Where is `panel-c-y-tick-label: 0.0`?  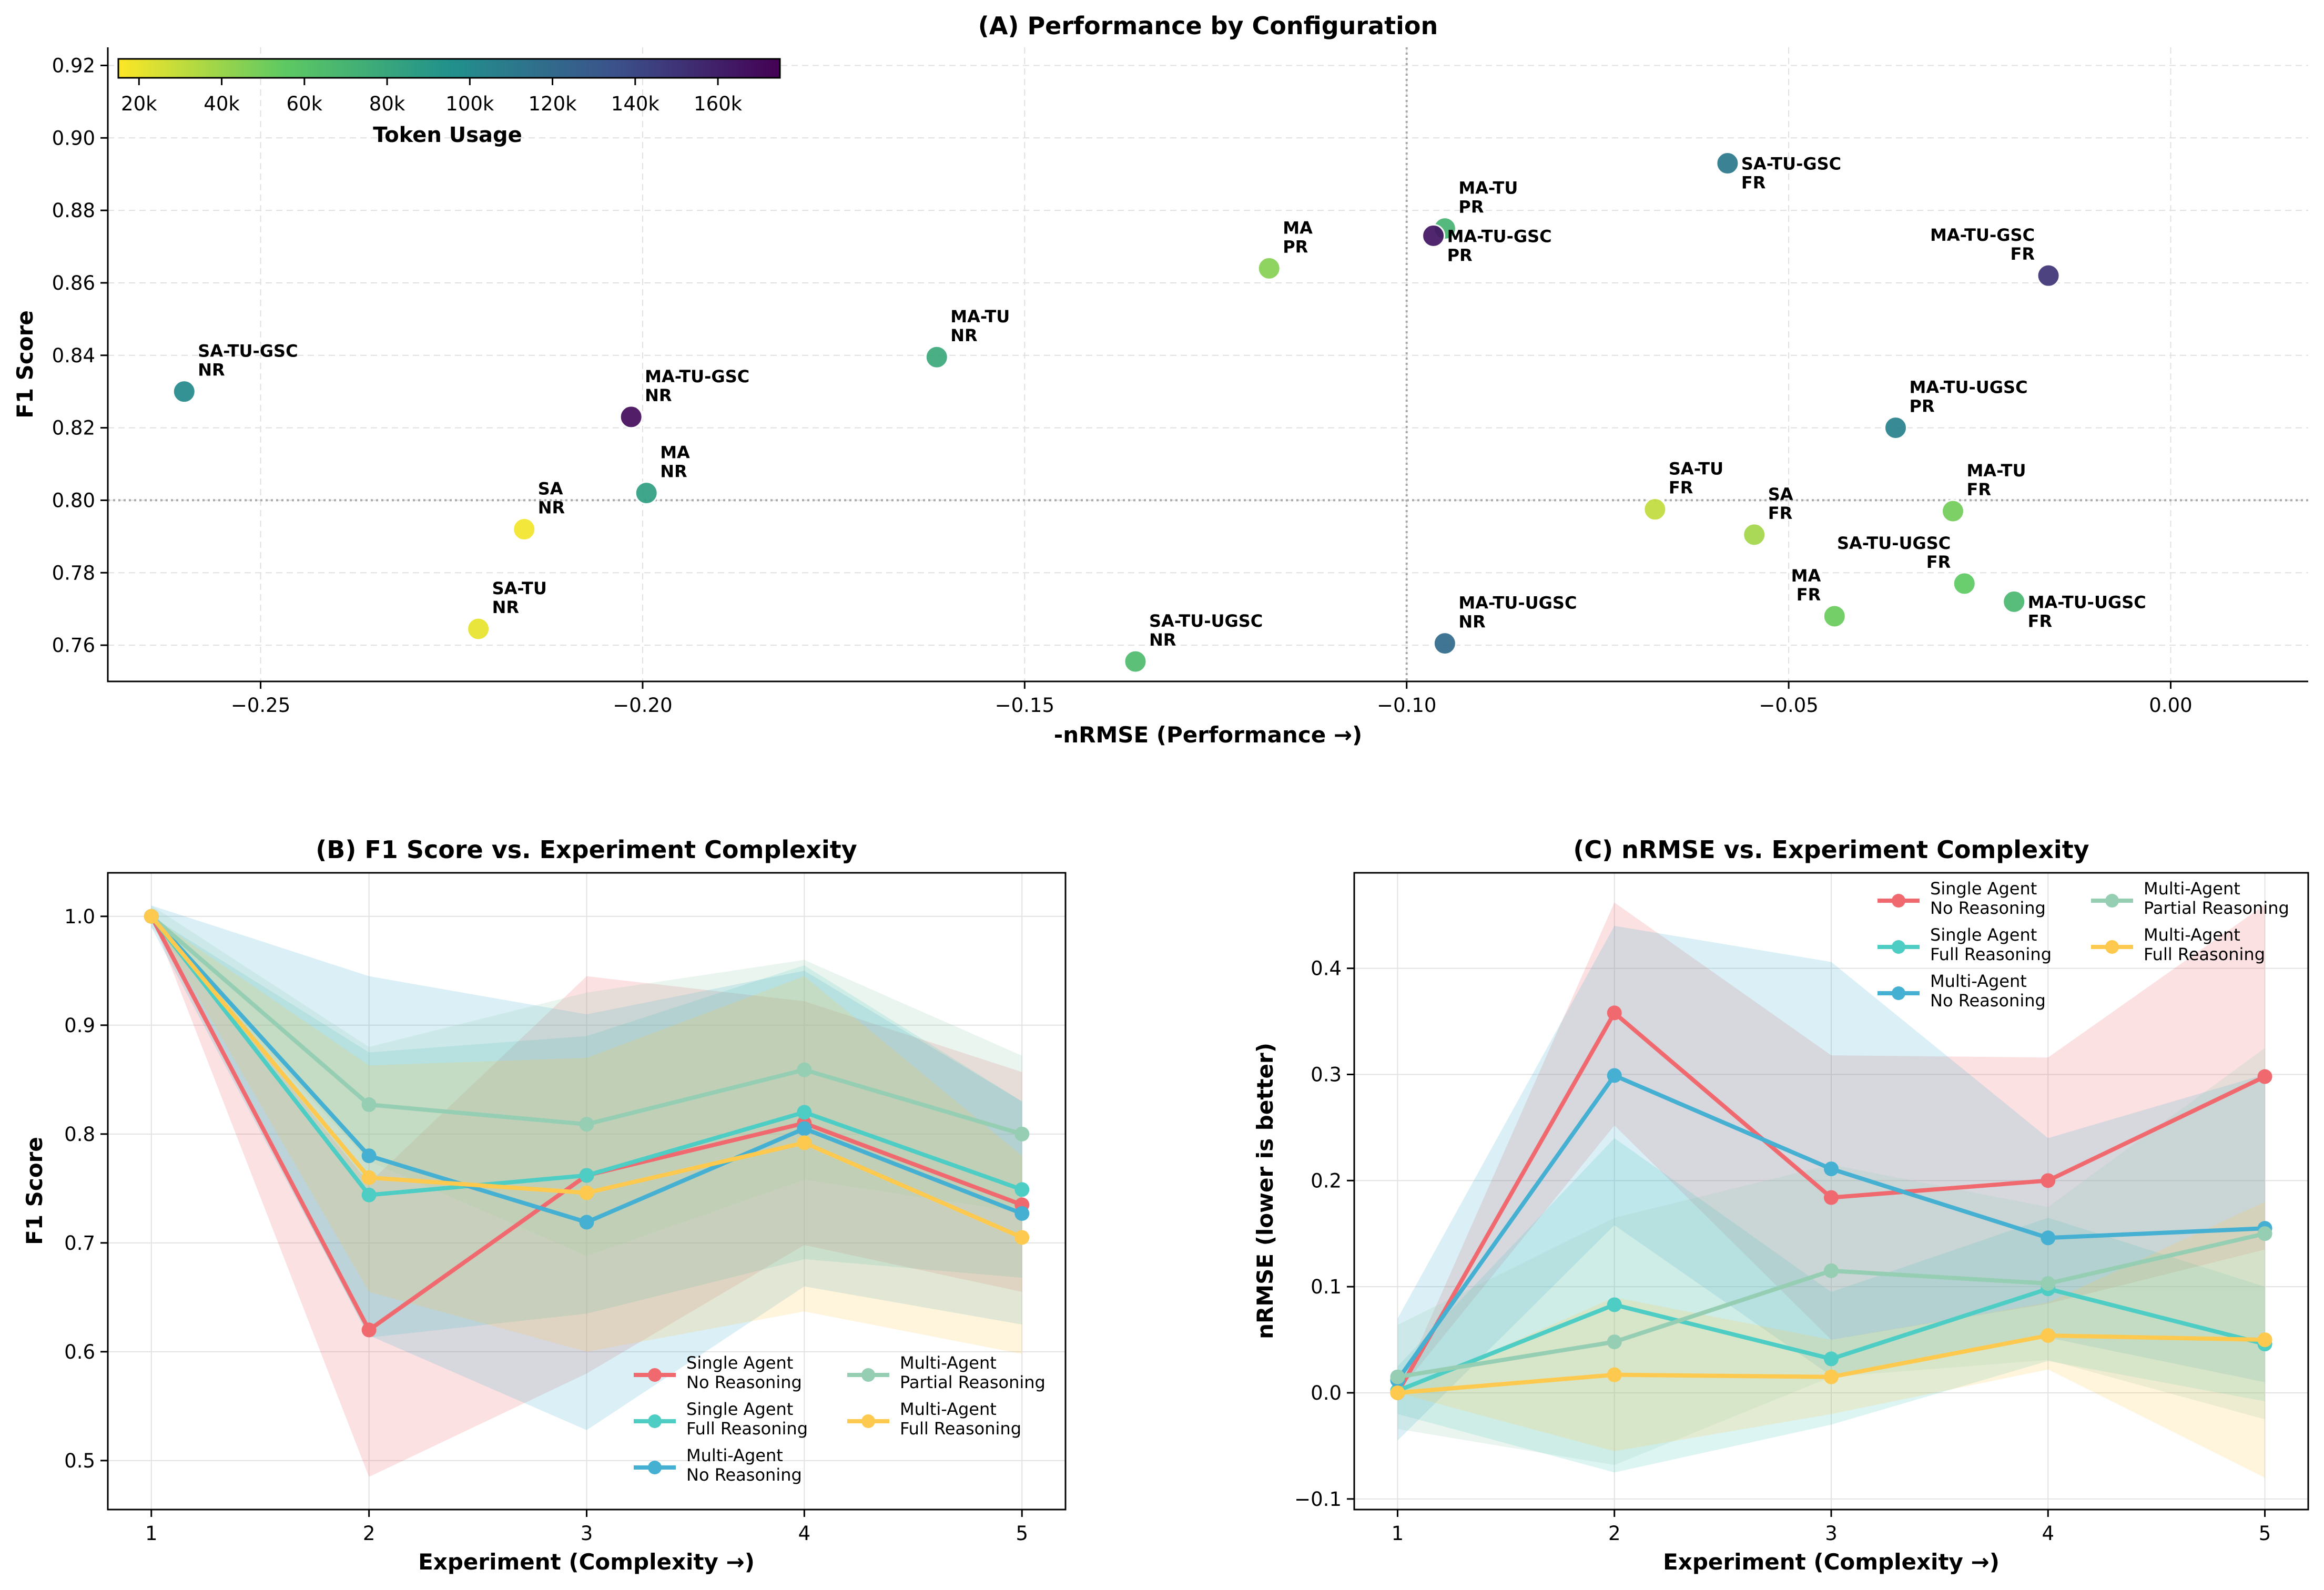 panel-c-y-tick-label: 0.0 is located at coordinates (1326, 1393).